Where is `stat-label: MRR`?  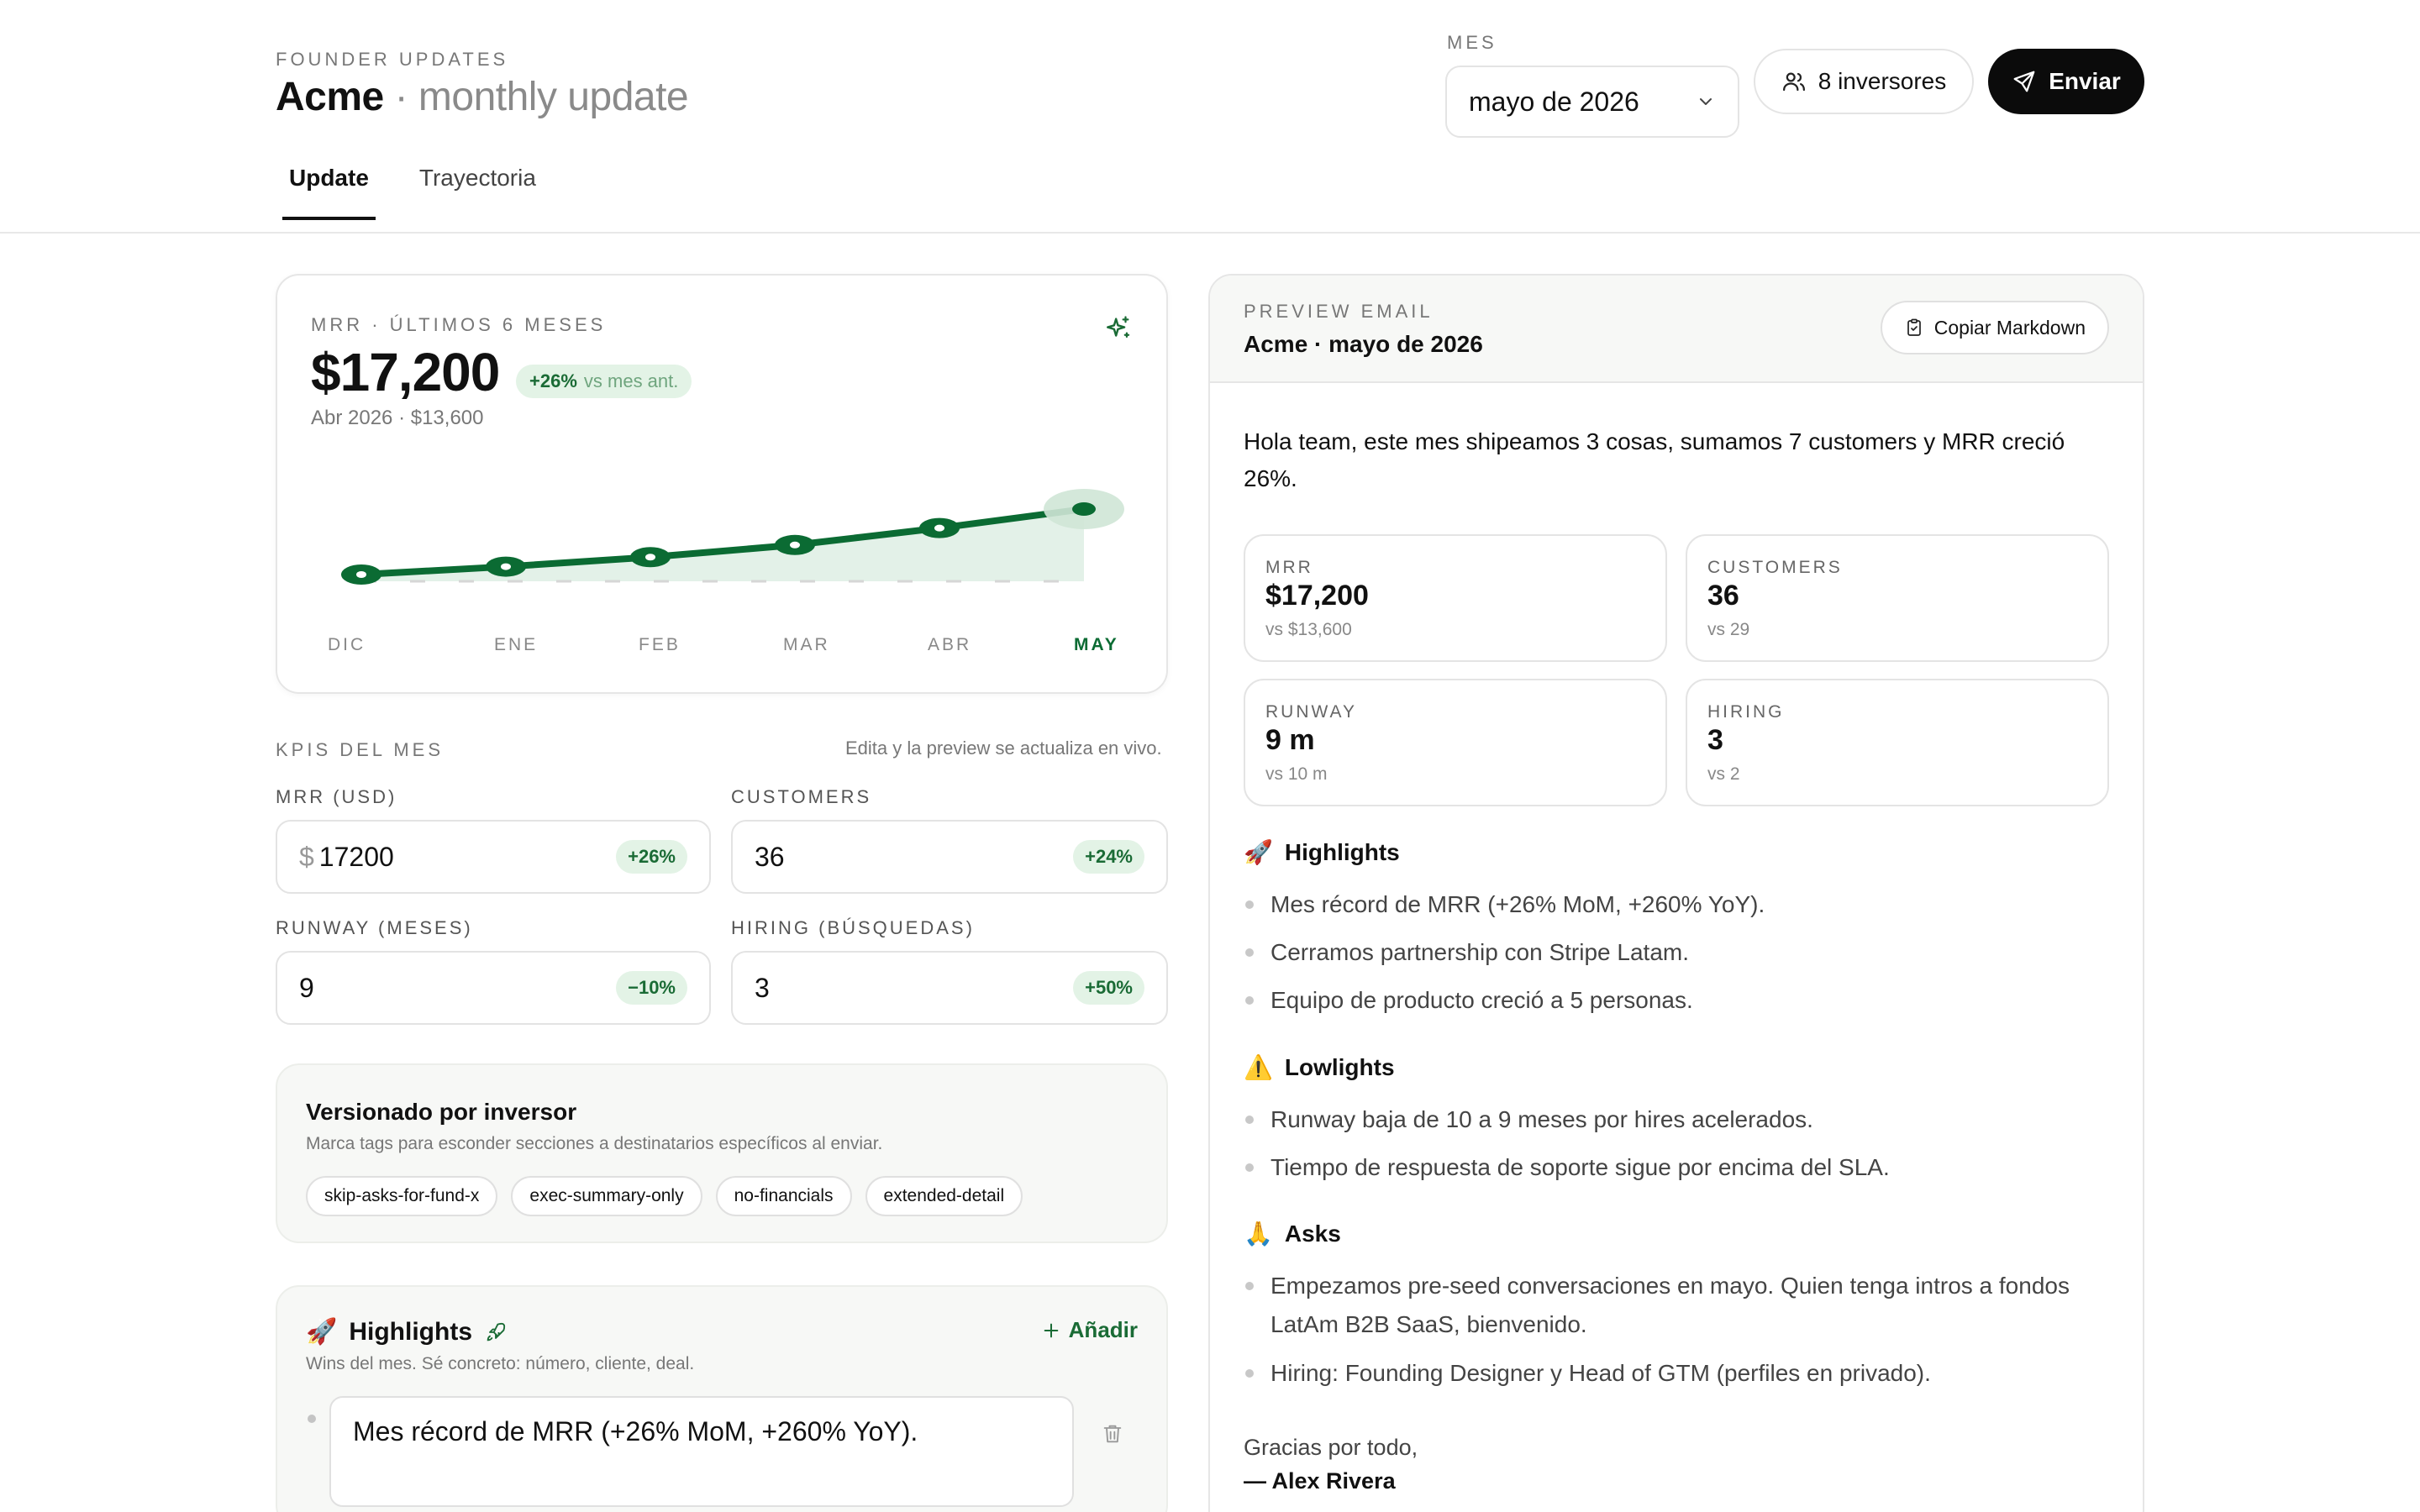 stat-label: MRR is located at coordinates (1289, 567).